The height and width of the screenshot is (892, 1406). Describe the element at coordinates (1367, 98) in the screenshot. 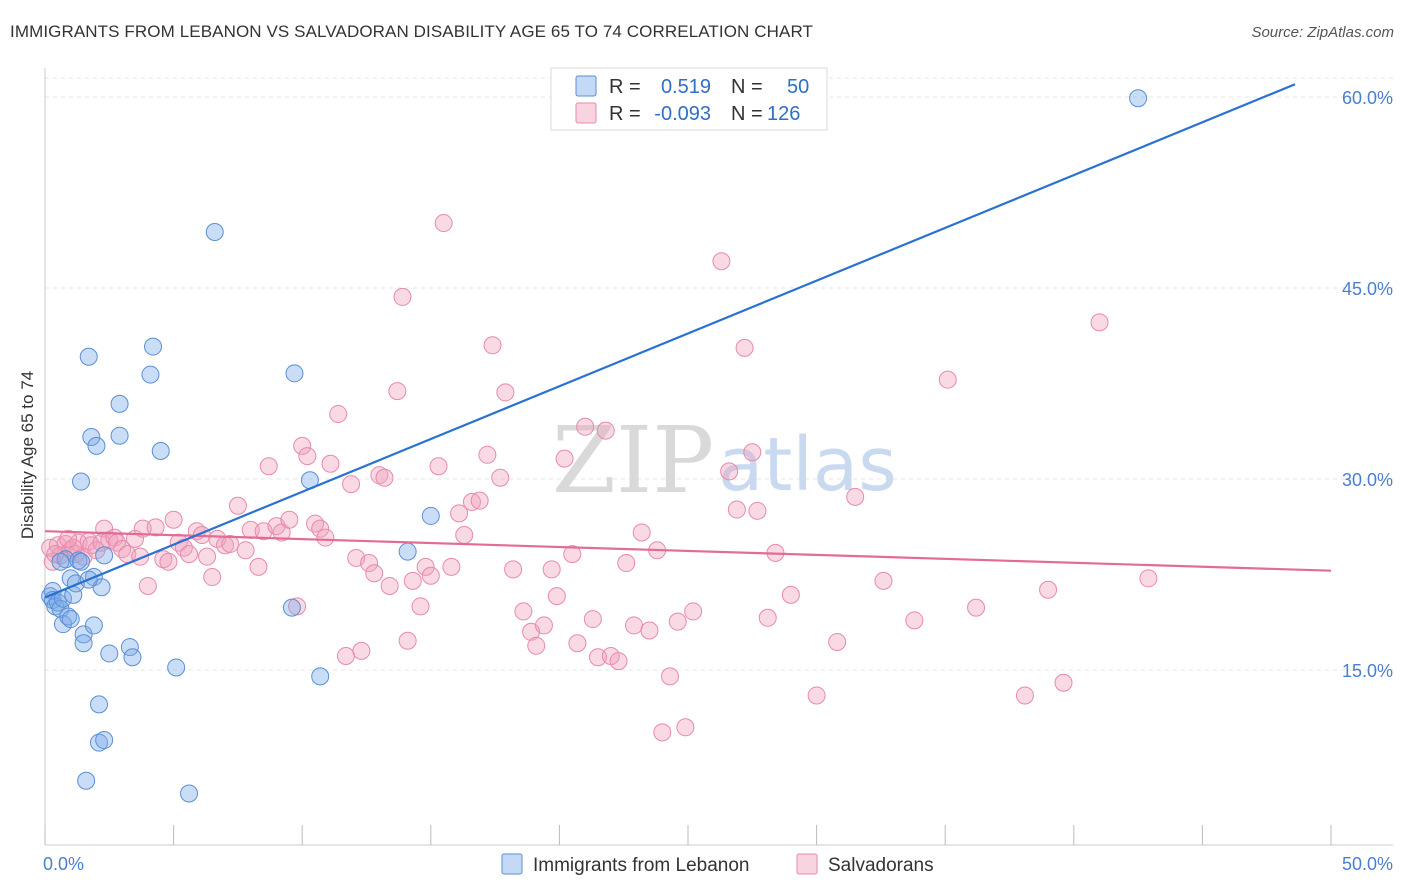

I see `y-tick-label: 60.0%` at that location.